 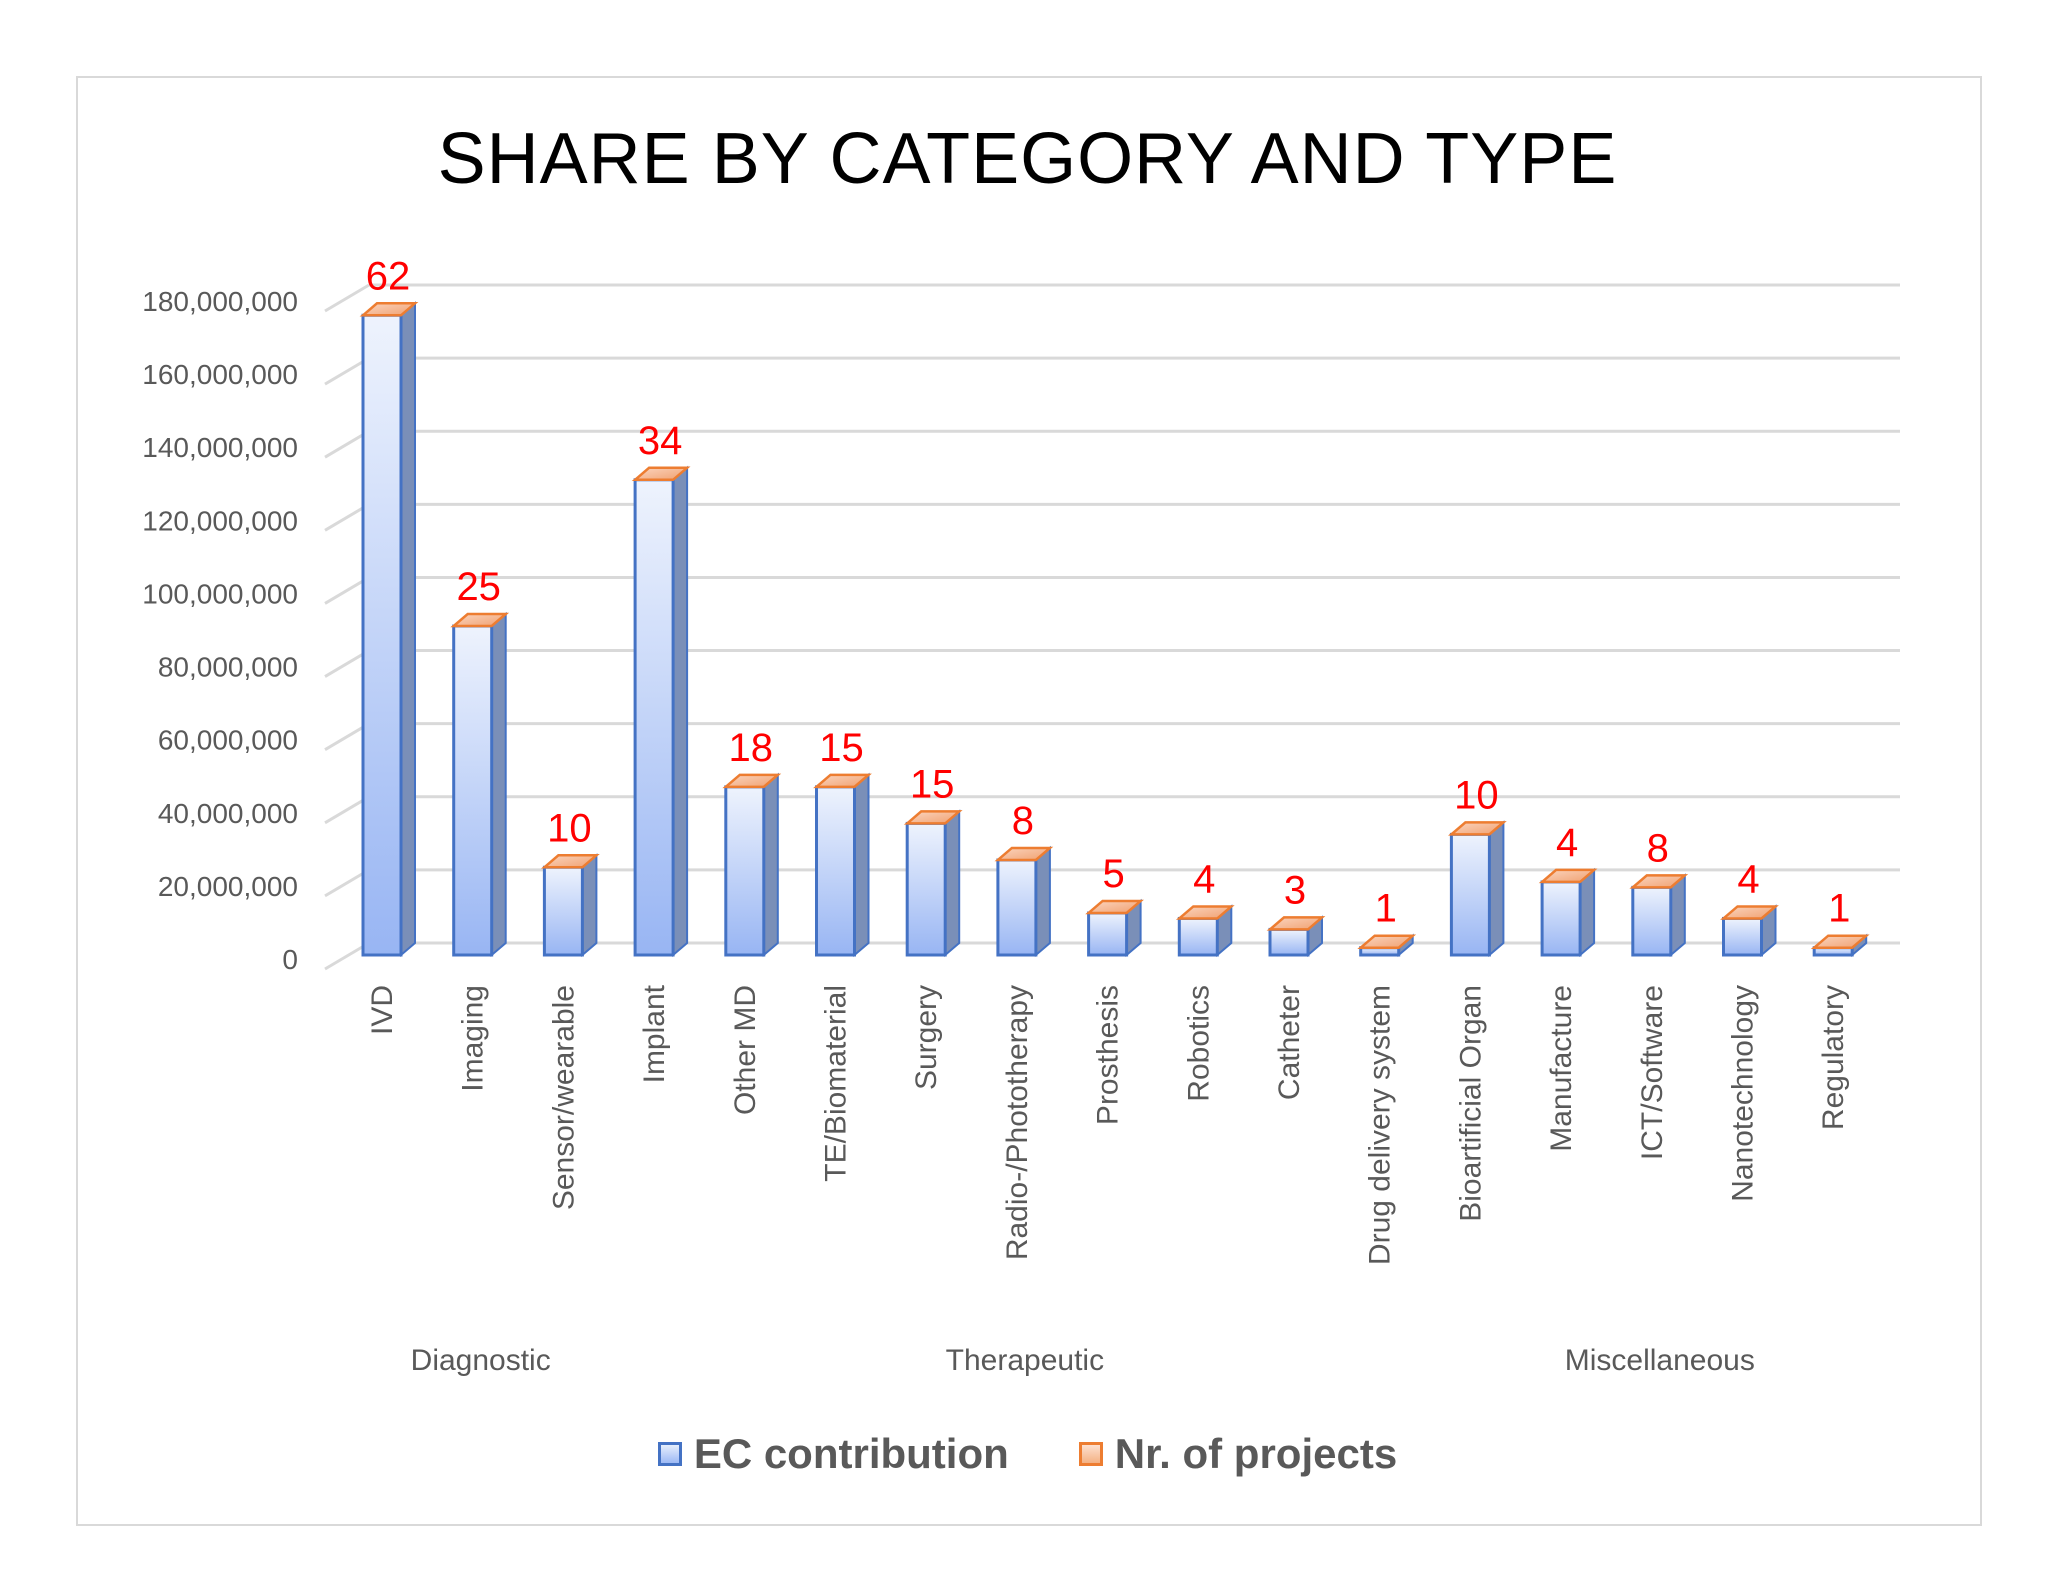 I want to click on data-label: 25, so click(x=478, y=587).